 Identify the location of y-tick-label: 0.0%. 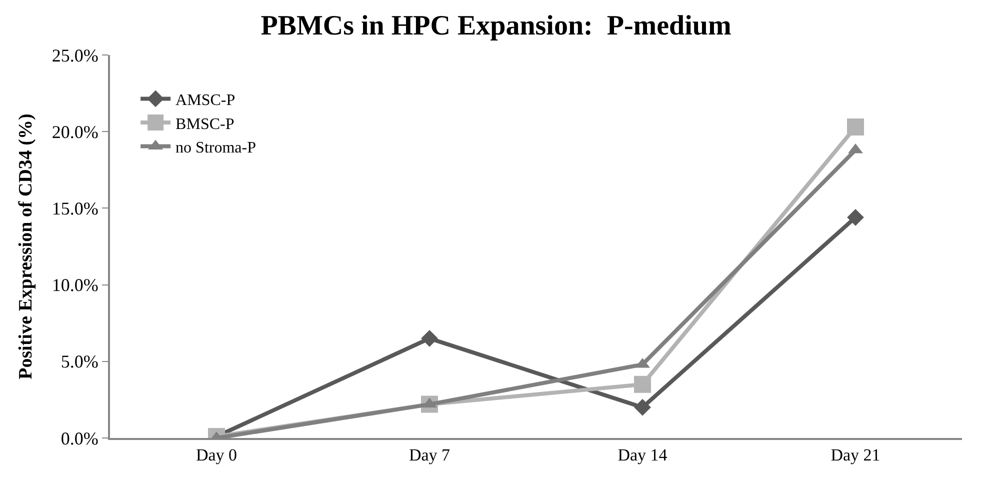
(79, 438).